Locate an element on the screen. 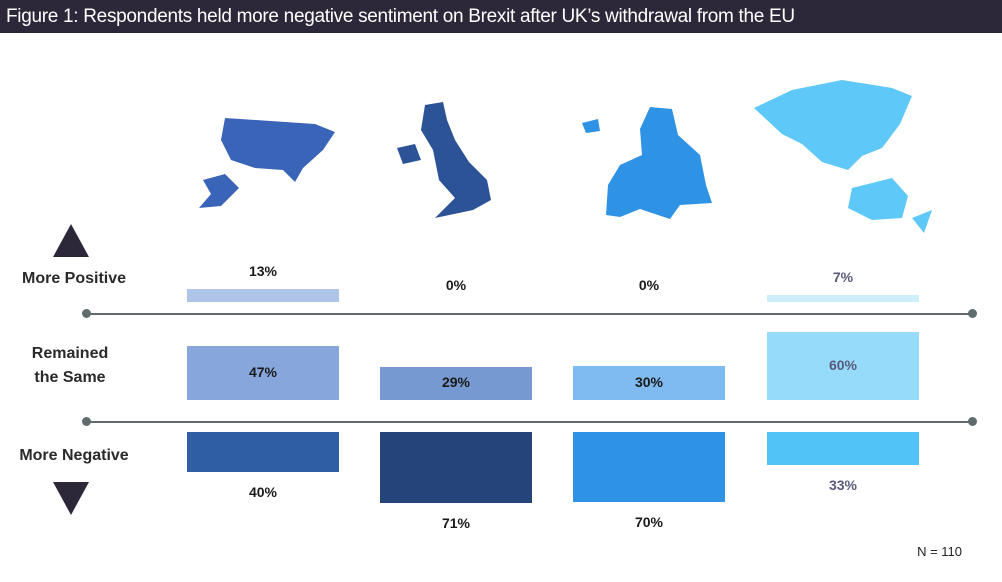  value-label: 33% is located at coordinates (843, 485).